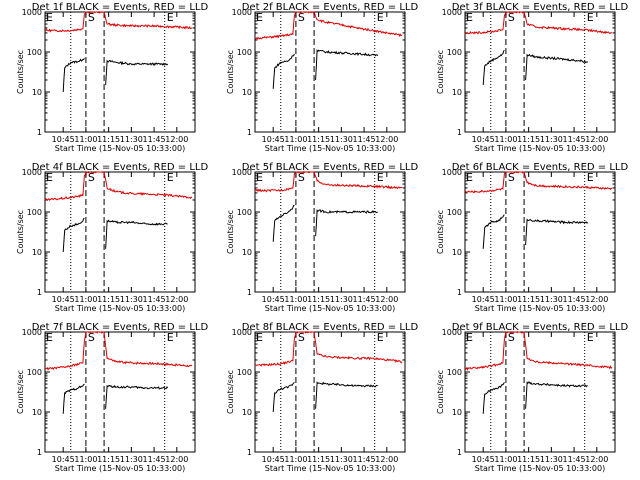  I want to click on panel-title: Det 7f BLACK = Events, RED = LLD, so click(120, 327).